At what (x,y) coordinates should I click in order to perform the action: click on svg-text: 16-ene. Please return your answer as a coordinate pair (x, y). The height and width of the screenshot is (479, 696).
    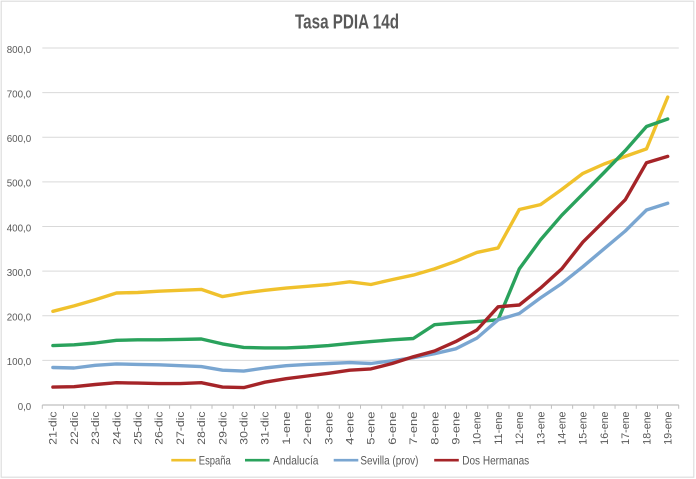
    Looking at the image, I should click on (605, 428).